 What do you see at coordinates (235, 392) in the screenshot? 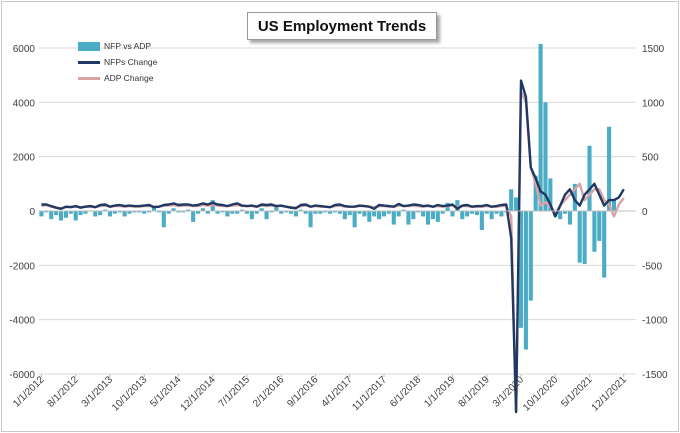
I see `x-tick-label: 7/1/2015` at bounding box center [235, 392].